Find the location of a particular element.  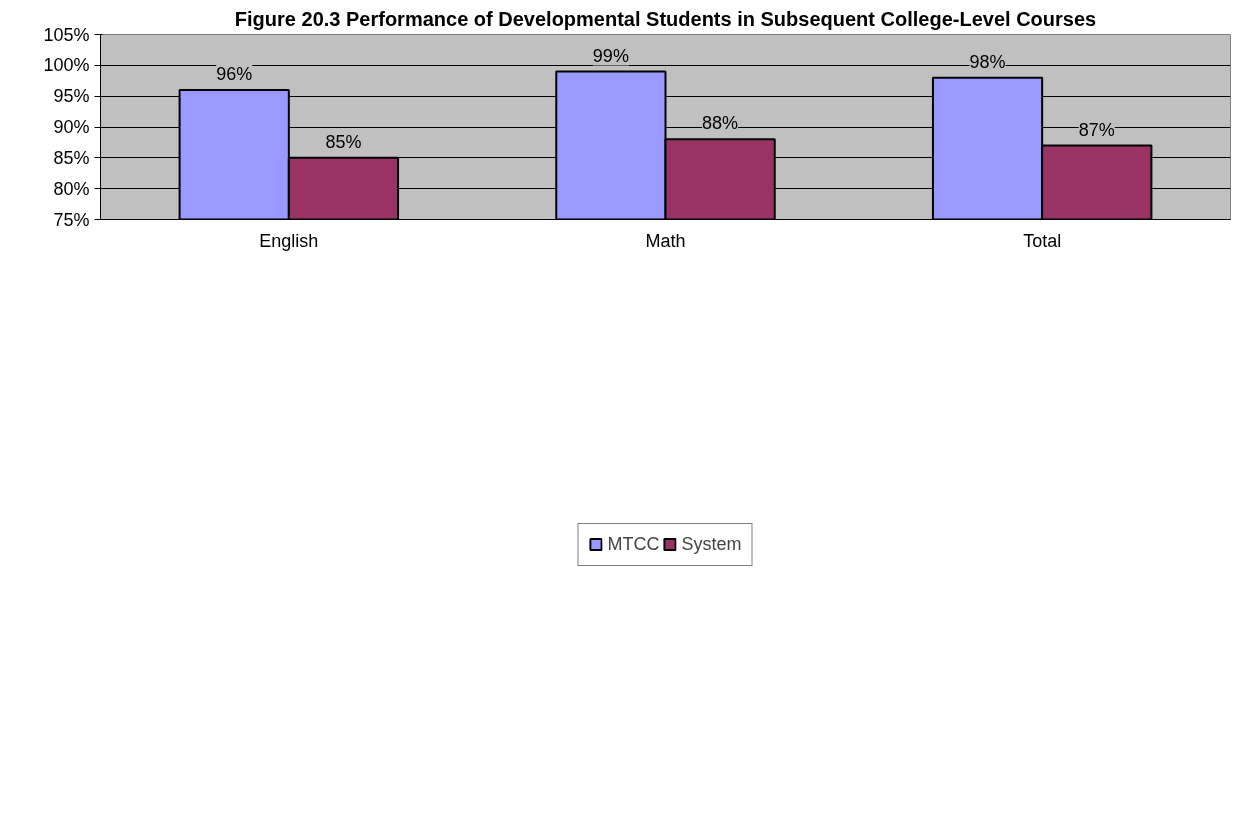

data-label: 99% is located at coordinates (610, 55).